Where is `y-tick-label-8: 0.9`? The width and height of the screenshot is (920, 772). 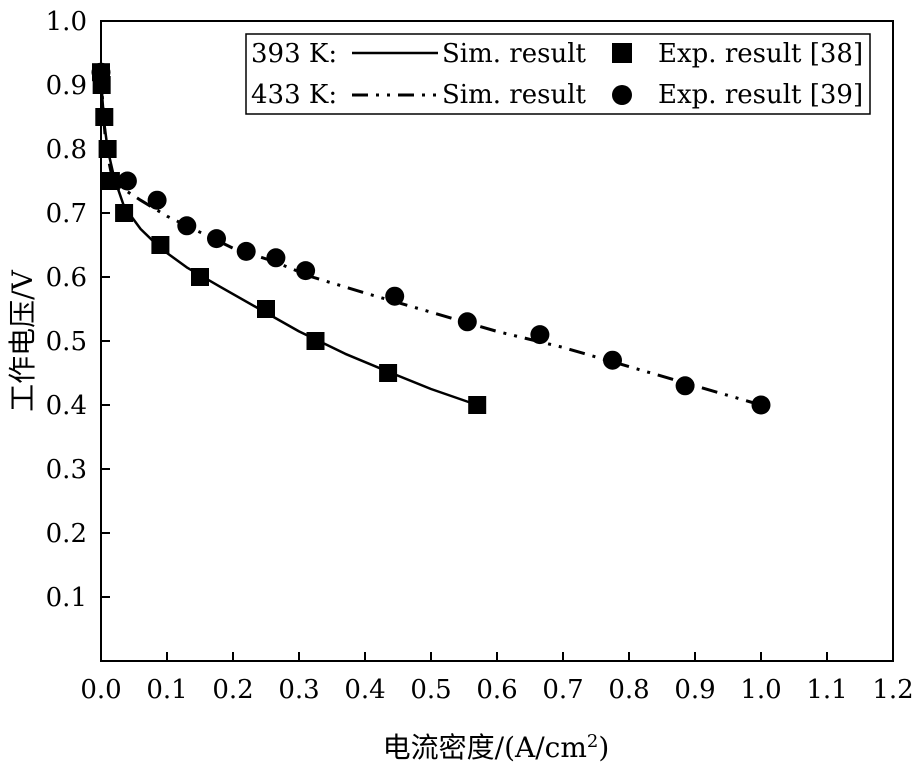 y-tick-label-8: 0.9 is located at coordinates (66, 86).